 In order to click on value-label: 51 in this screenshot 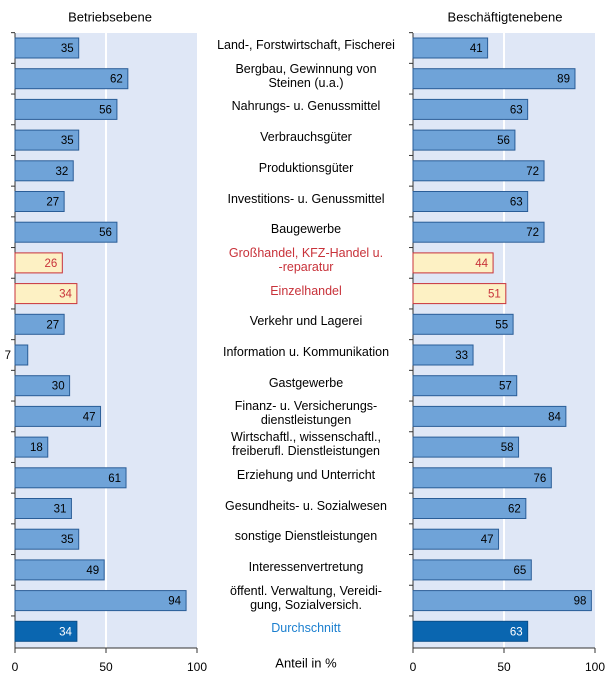, I will do `click(494, 295)`.